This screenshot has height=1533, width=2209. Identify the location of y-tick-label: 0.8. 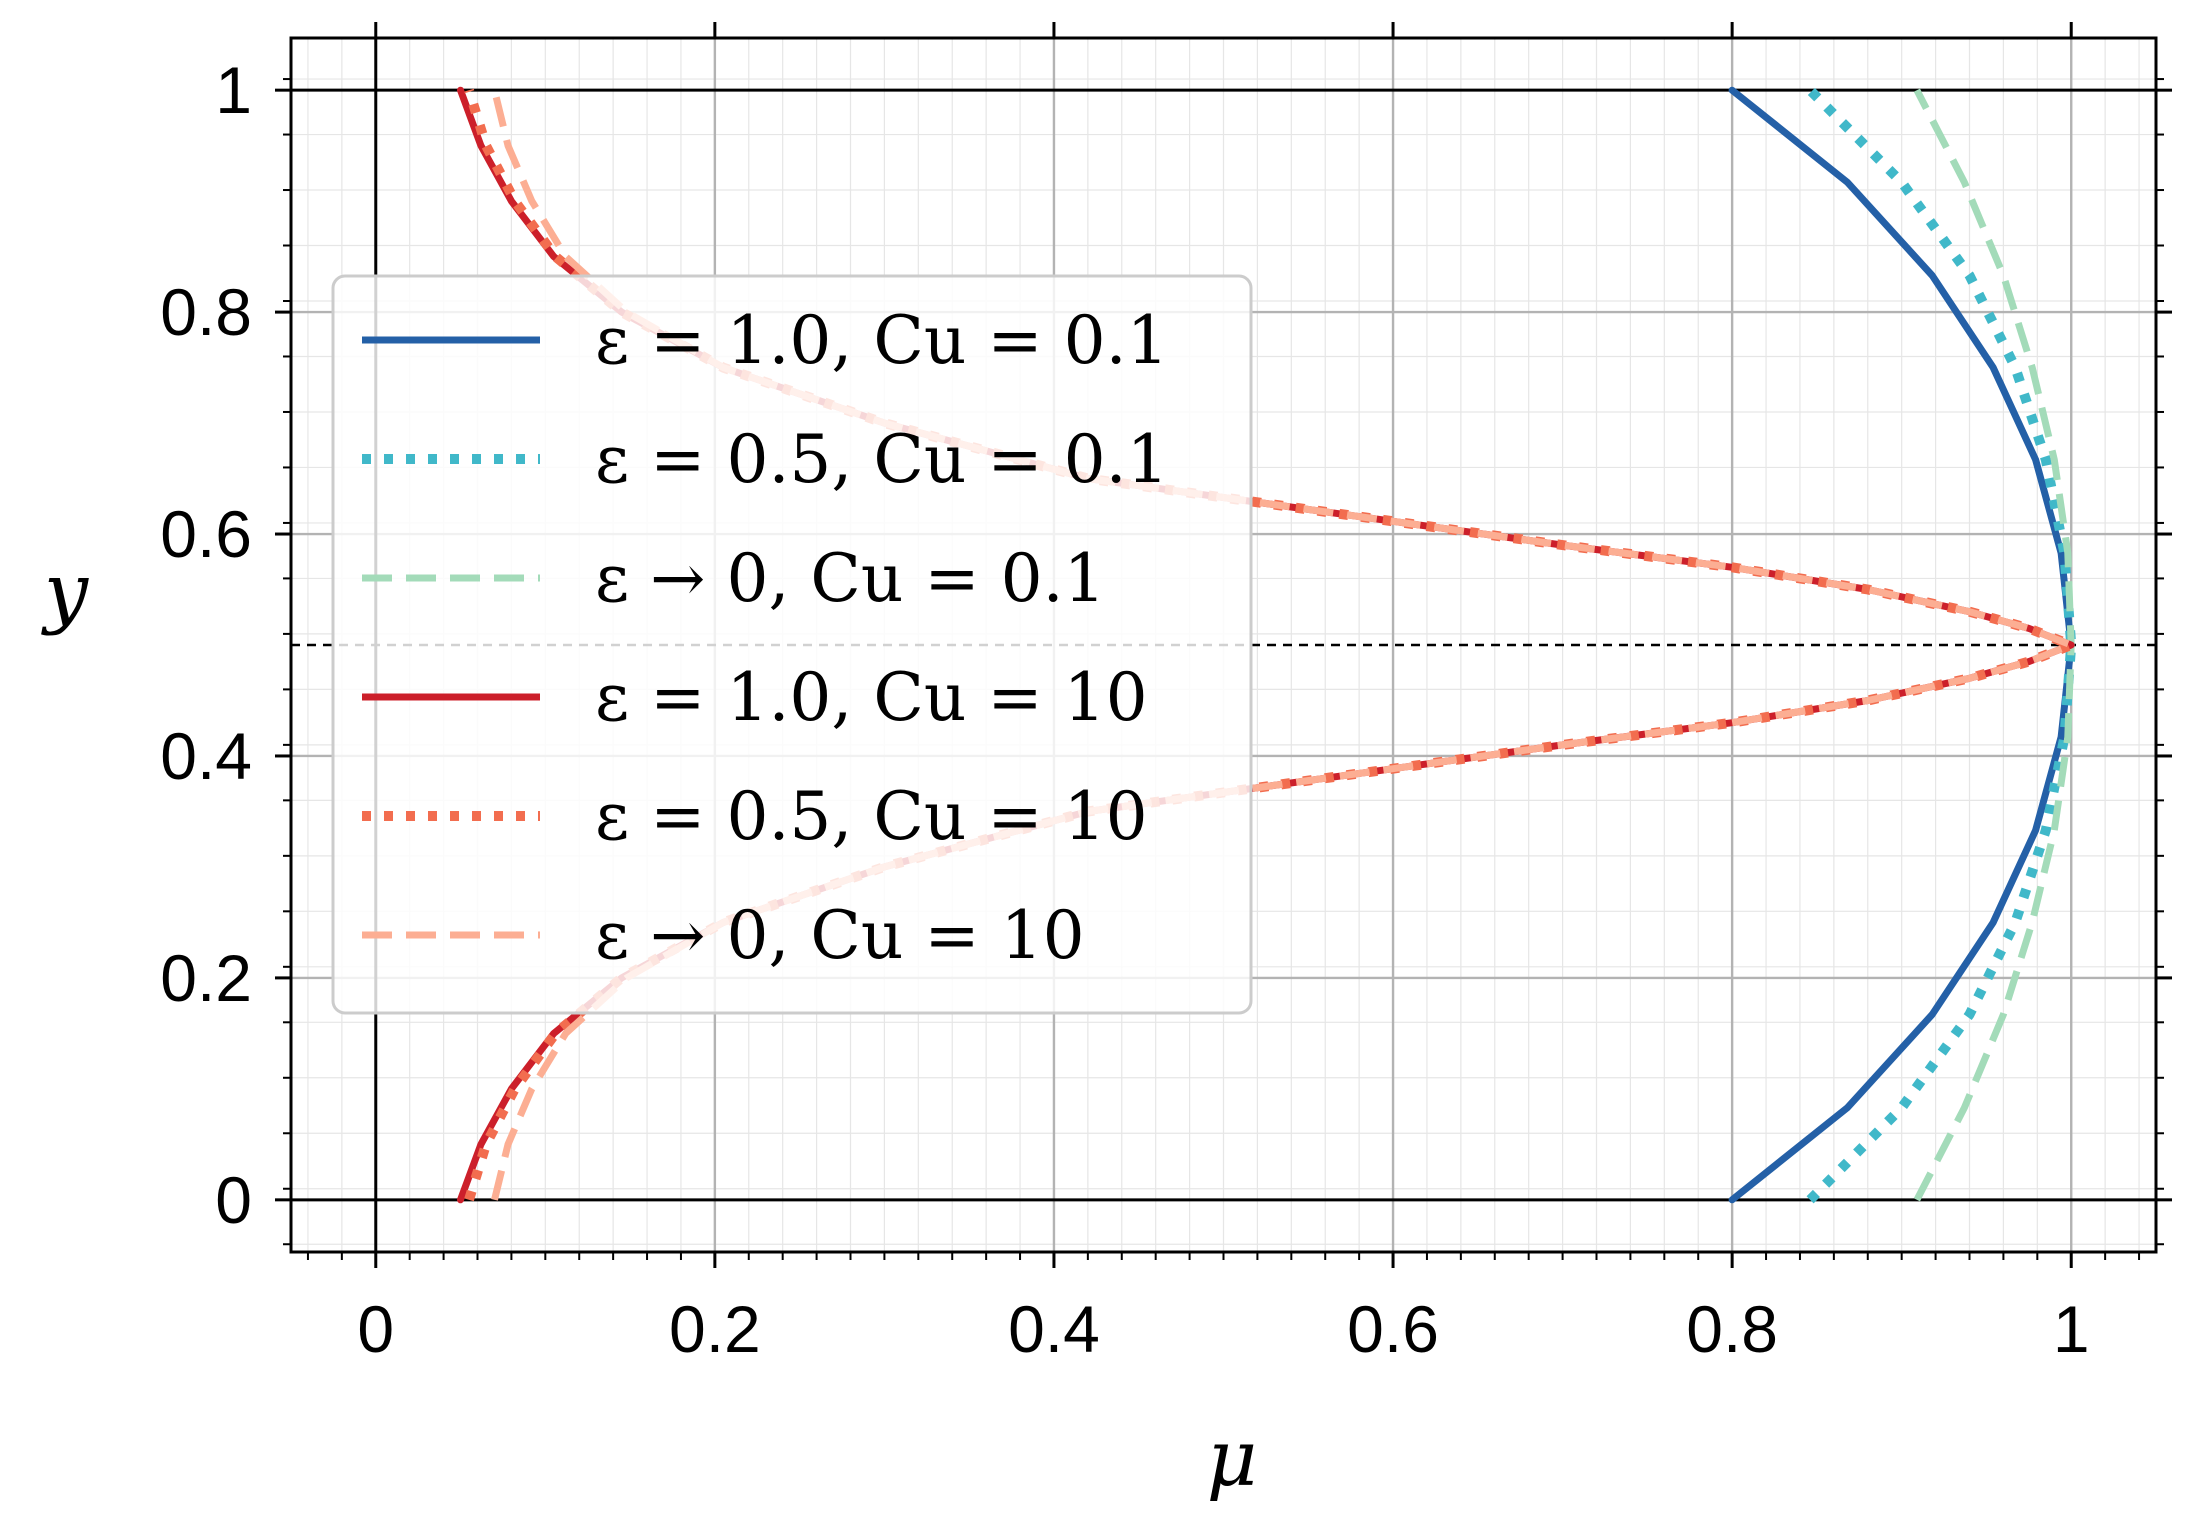
(206, 312).